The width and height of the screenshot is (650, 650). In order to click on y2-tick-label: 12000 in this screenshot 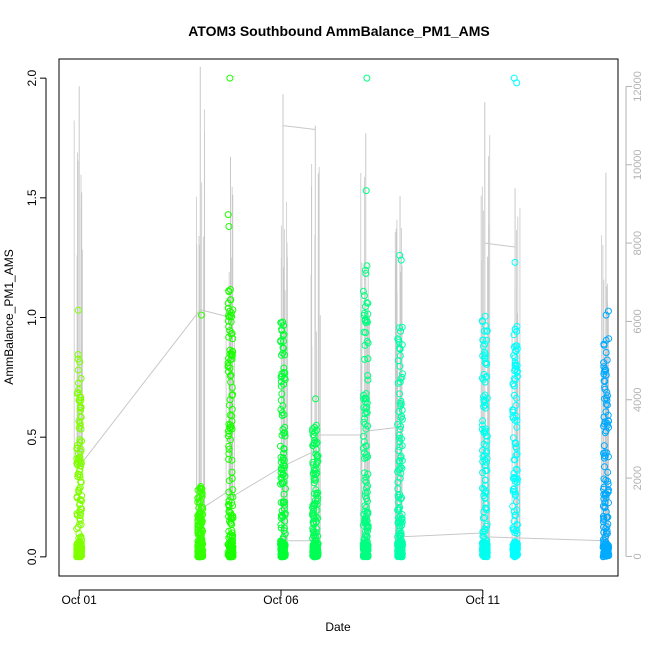, I will do `click(638, 86)`.